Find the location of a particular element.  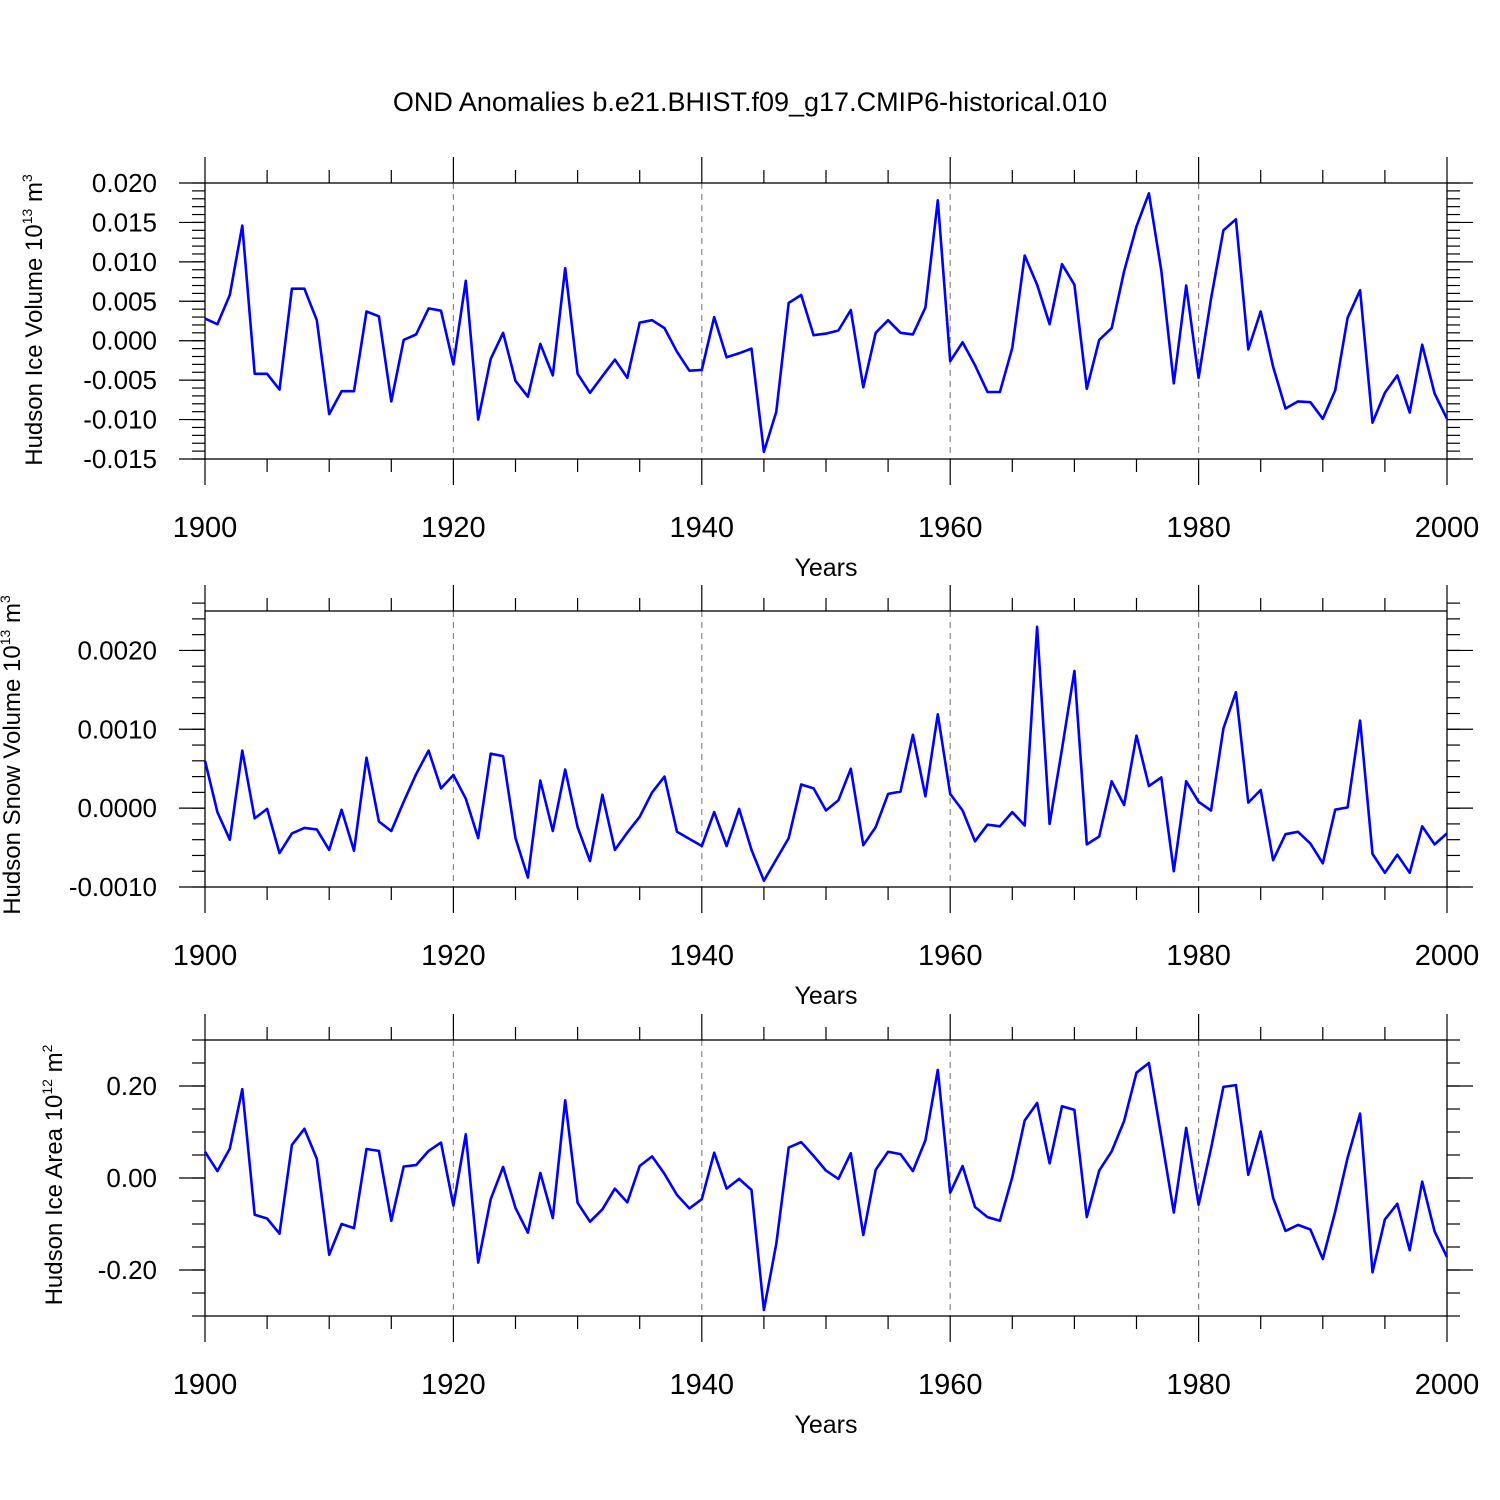

y-tick-label: 0.0000 is located at coordinates (117, 808).